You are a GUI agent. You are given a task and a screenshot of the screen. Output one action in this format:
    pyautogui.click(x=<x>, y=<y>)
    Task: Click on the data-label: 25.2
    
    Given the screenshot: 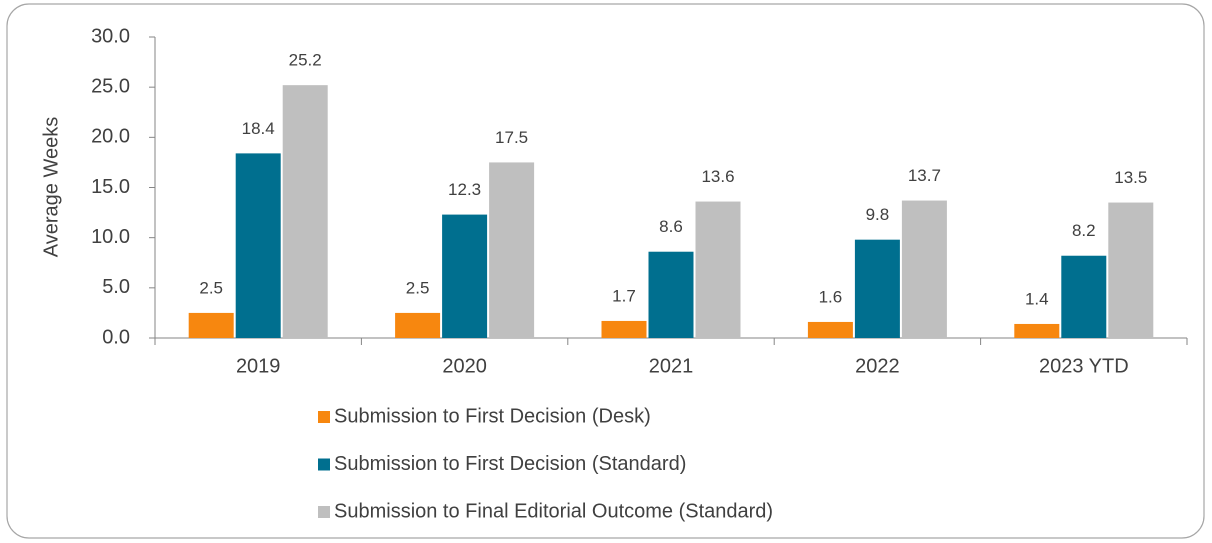 What is the action you would take?
    pyautogui.click(x=305, y=60)
    